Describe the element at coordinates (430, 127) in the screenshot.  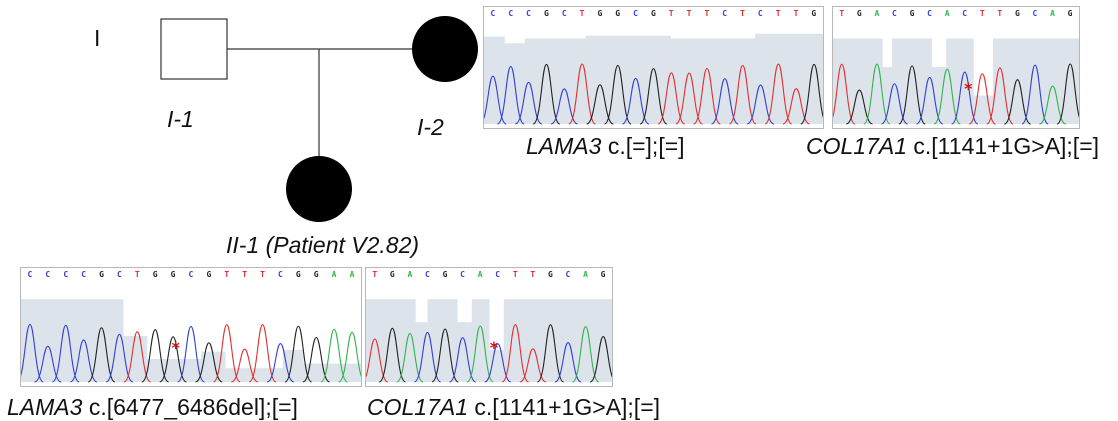
I see `mother-label: I-2` at that location.